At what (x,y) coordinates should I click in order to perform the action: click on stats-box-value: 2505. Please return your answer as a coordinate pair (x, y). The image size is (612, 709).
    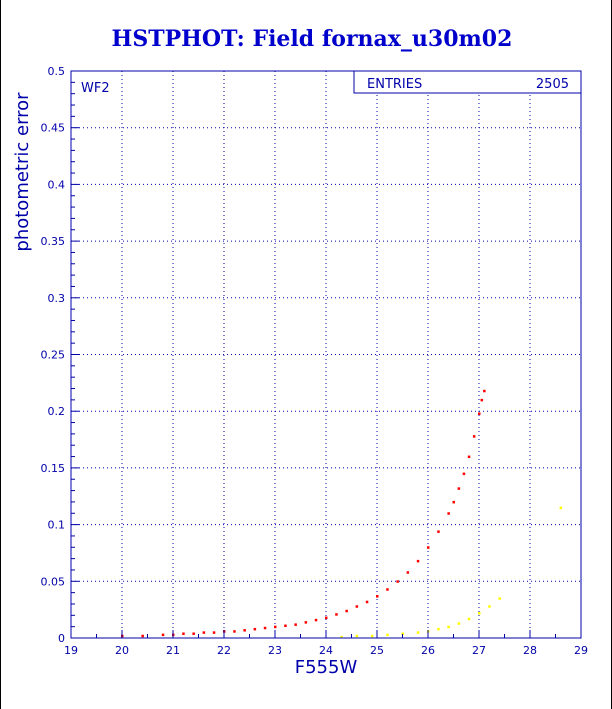
    Looking at the image, I should click on (552, 84).